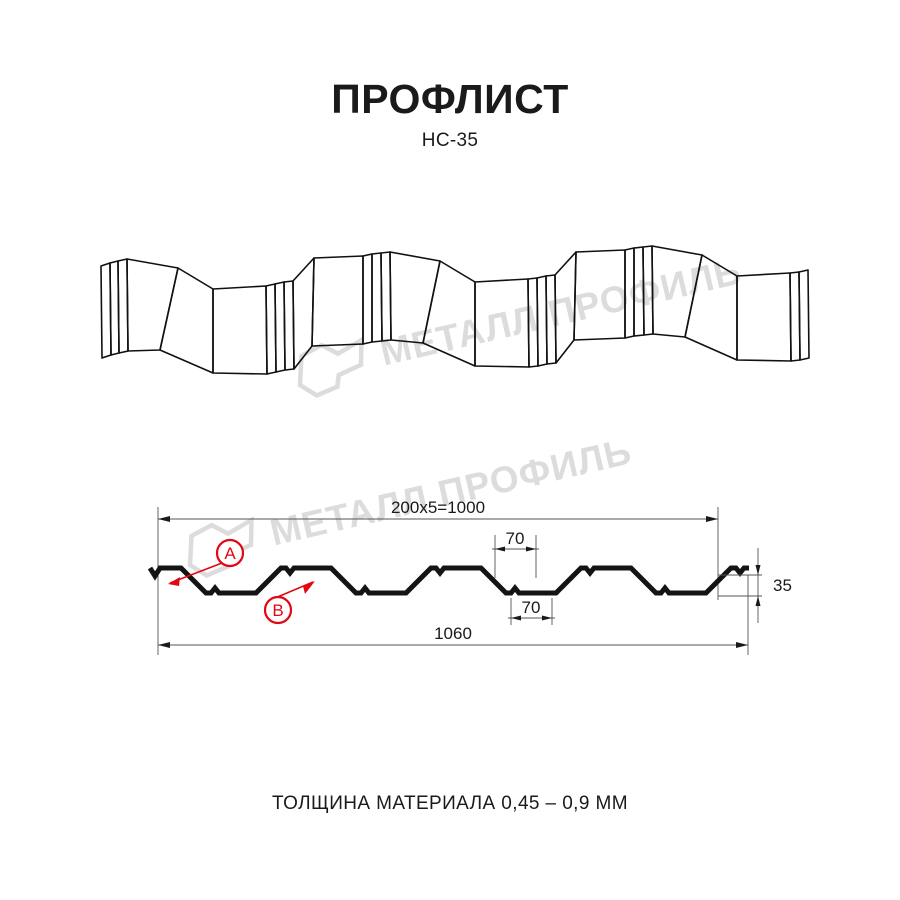 The image size is (900, 900). I want to click on dim-profile-height: 35, so click(773, 585).